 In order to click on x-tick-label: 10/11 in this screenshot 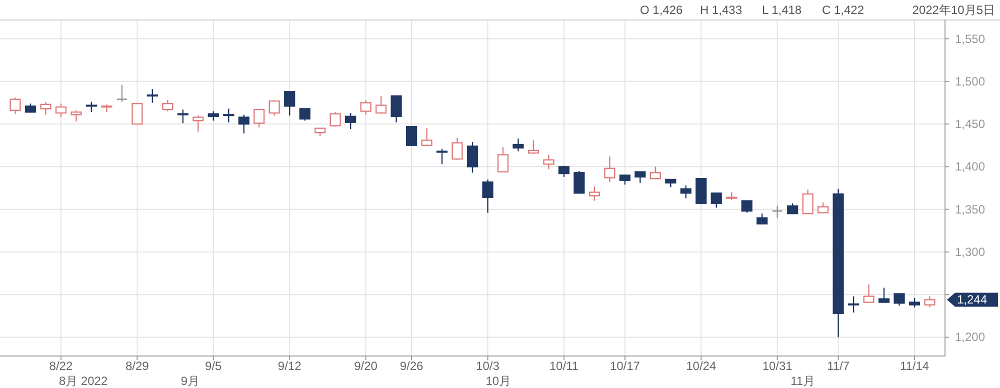, I will do `click(564, 366)`.